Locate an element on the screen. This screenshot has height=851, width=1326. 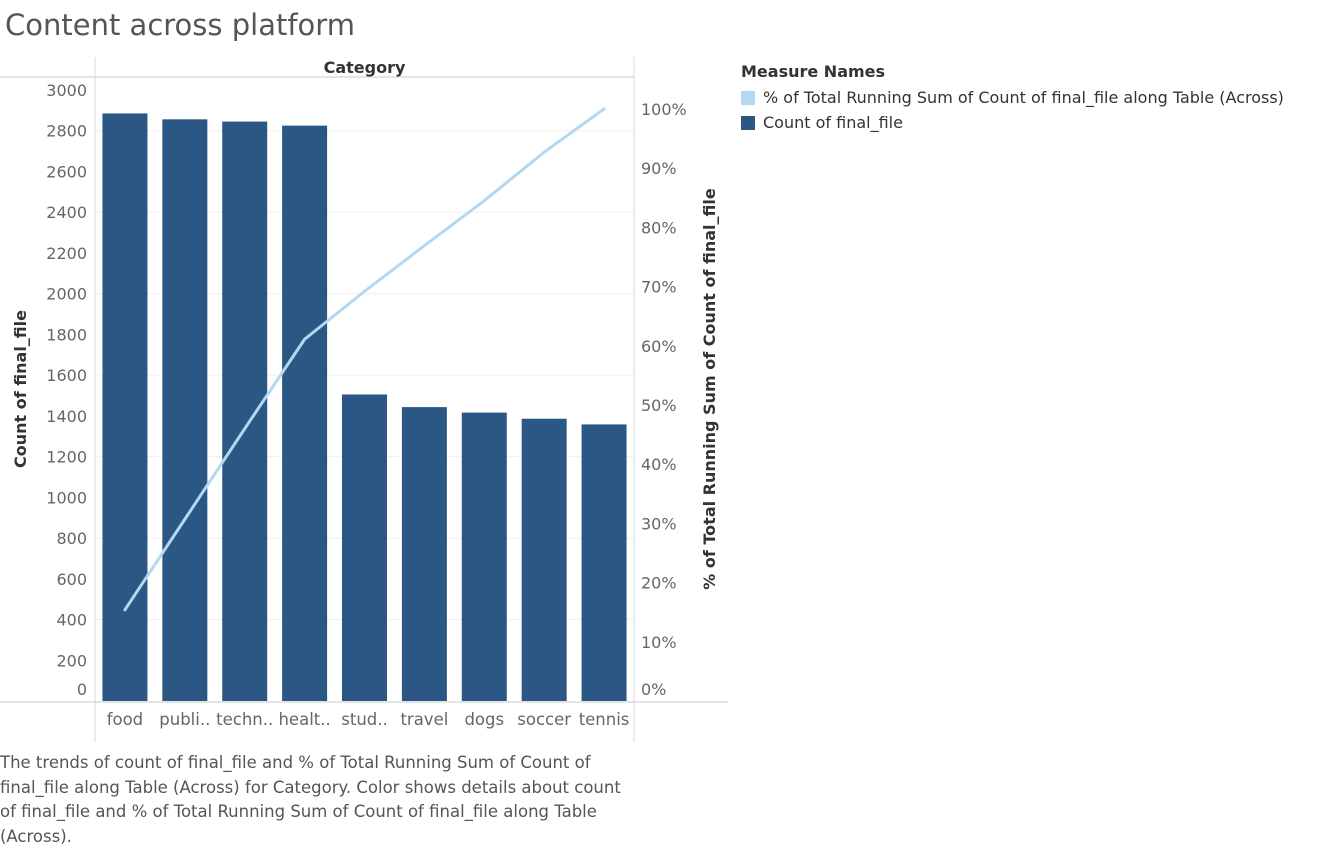
category-label: publi.. is located at coordinates (184, 719).